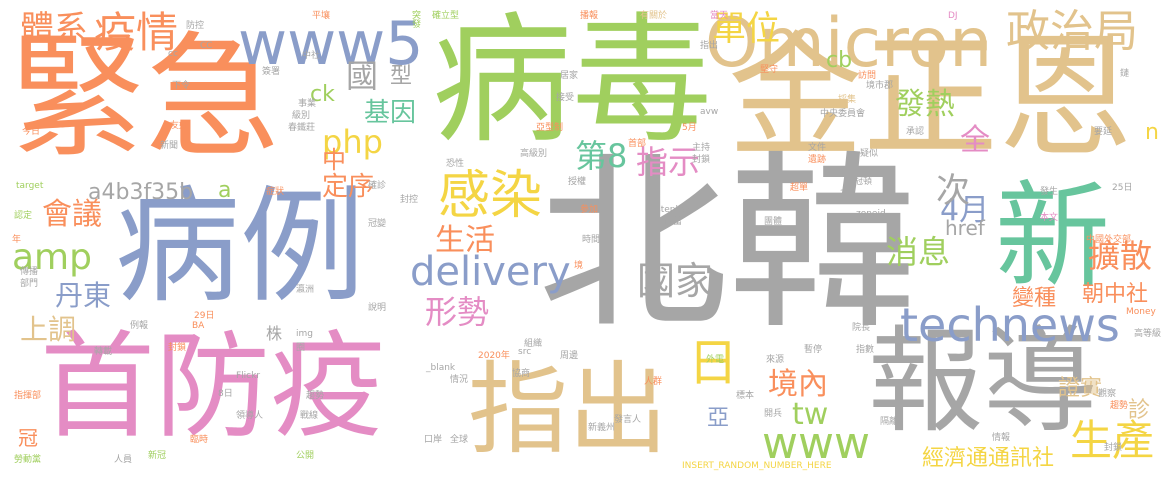 Image resolution: width=1175 pixels, height=482 pixels. I want to click on word: 指示, so click(668, 162).